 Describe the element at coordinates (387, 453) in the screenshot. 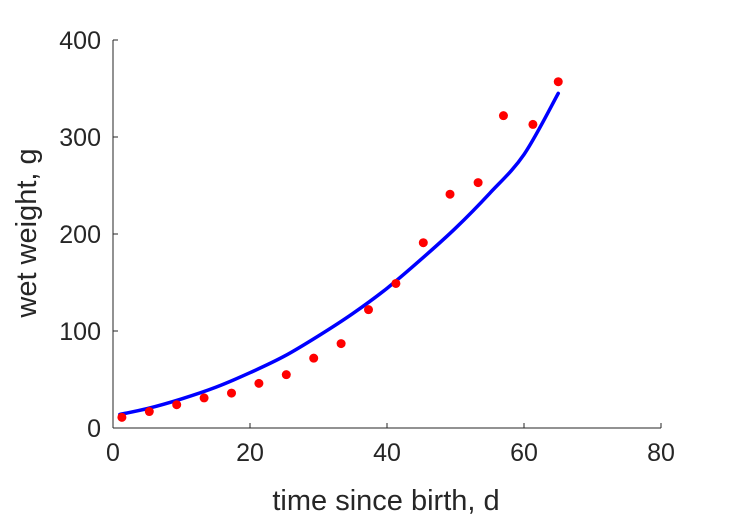

I see `x-tick-label: 40` at that location.